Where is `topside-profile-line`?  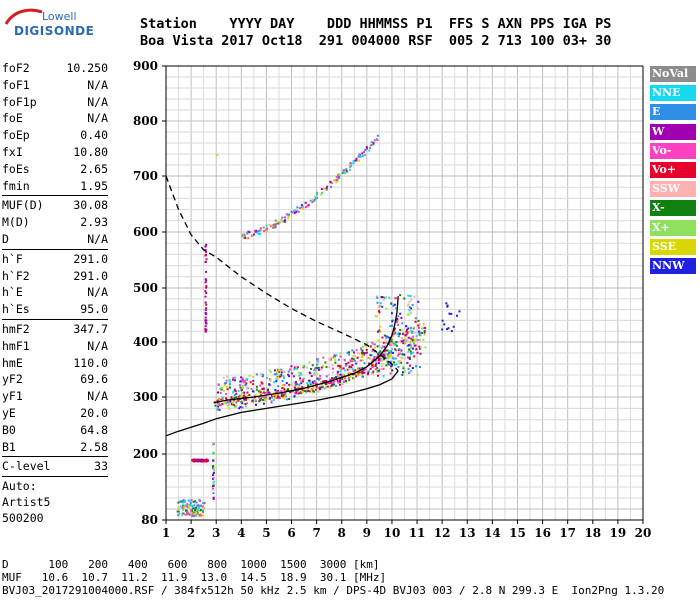 topside-profile-line is located at coordinates (282, 273).